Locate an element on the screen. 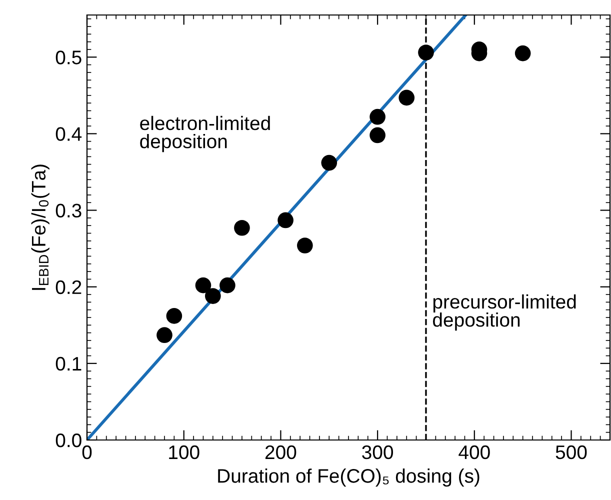  y-axis-title: I$_{EBID}$(Fe)/I$_{0}$(Ta) is located at coordinates (40, 227).